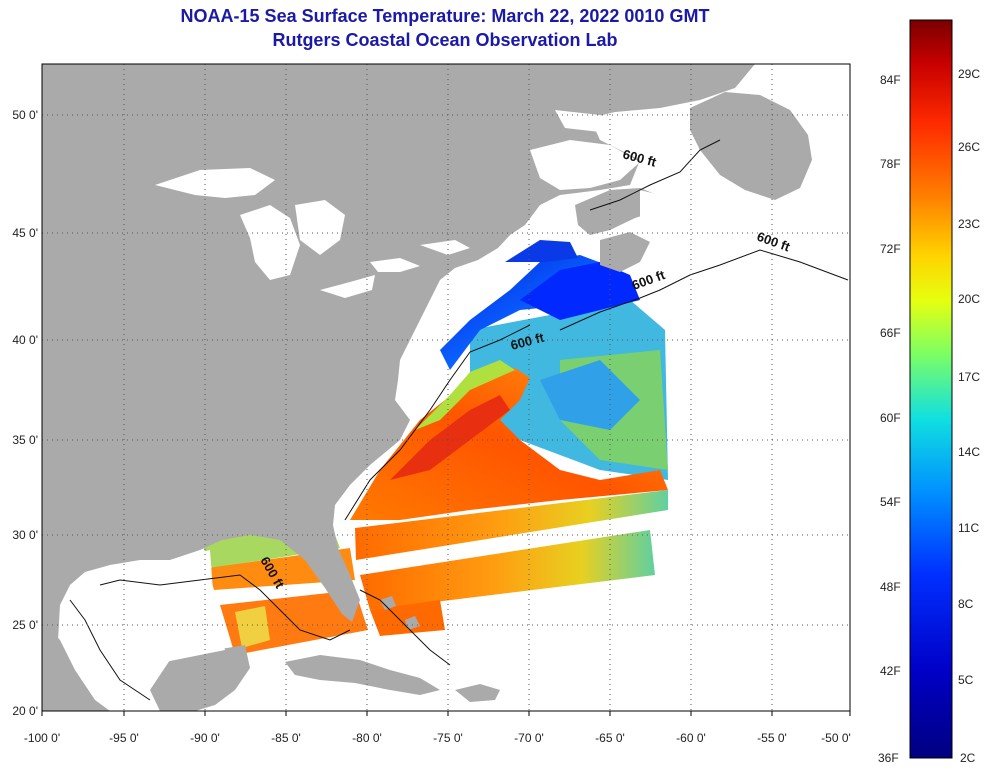 Image resolution: width=984 pixels, height=770 pixels. Describe the element at coordinates (286, 738) in the screenshot. I see `longitude-tick-label: -85 0'` at that location.